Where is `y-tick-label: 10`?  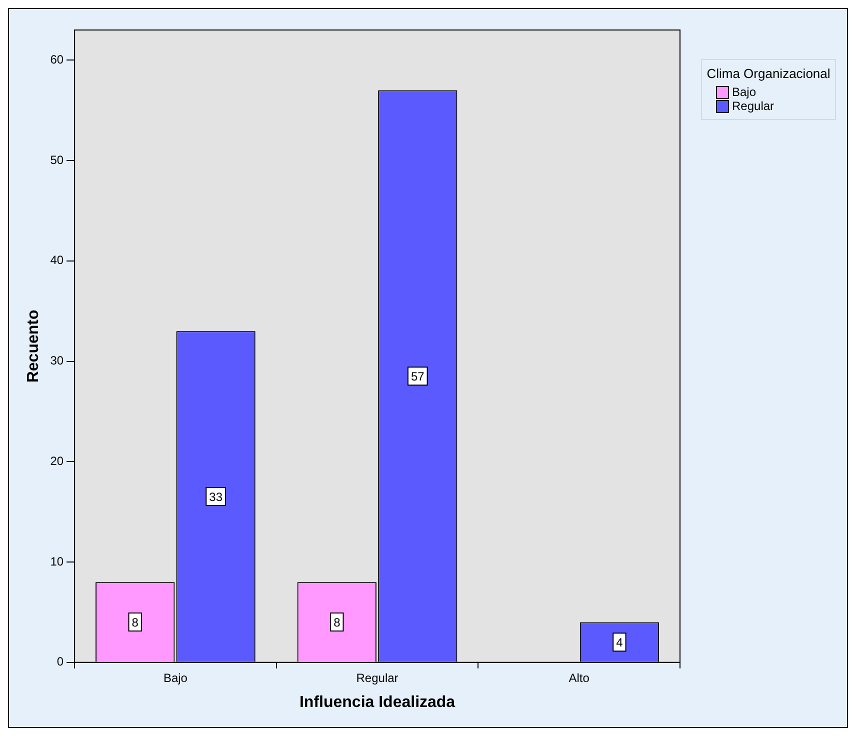 y-tick-label: 10 is located at coordinates (57, 561).